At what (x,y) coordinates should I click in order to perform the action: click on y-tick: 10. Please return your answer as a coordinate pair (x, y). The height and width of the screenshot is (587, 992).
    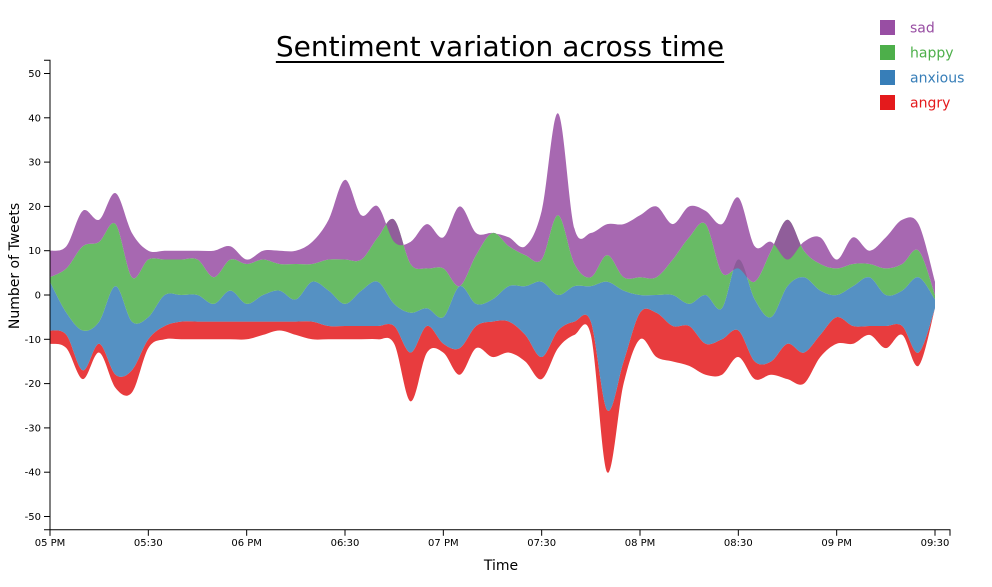
    Looking at the image, I should click on (39, 251).